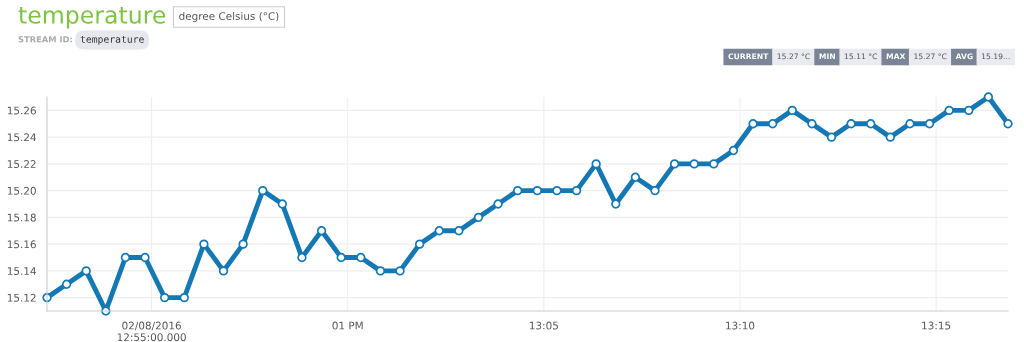 The image size is (1024, 342). I want to click on x-tick-label: 13:15, so click(936, 325).